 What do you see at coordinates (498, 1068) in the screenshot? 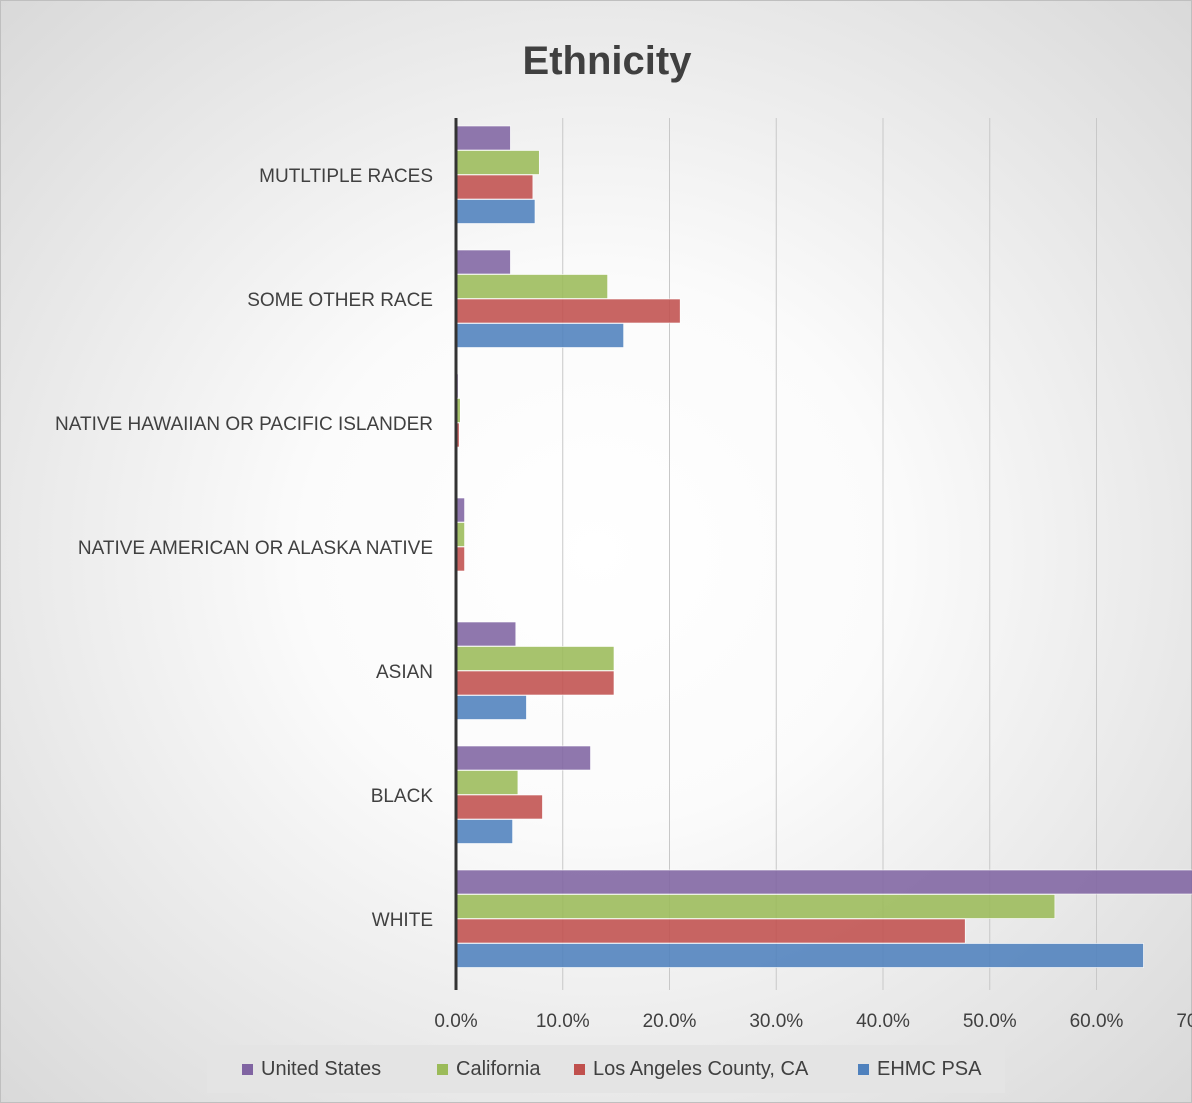
I see `legend-label: California` at bounding box center [498, 1068].